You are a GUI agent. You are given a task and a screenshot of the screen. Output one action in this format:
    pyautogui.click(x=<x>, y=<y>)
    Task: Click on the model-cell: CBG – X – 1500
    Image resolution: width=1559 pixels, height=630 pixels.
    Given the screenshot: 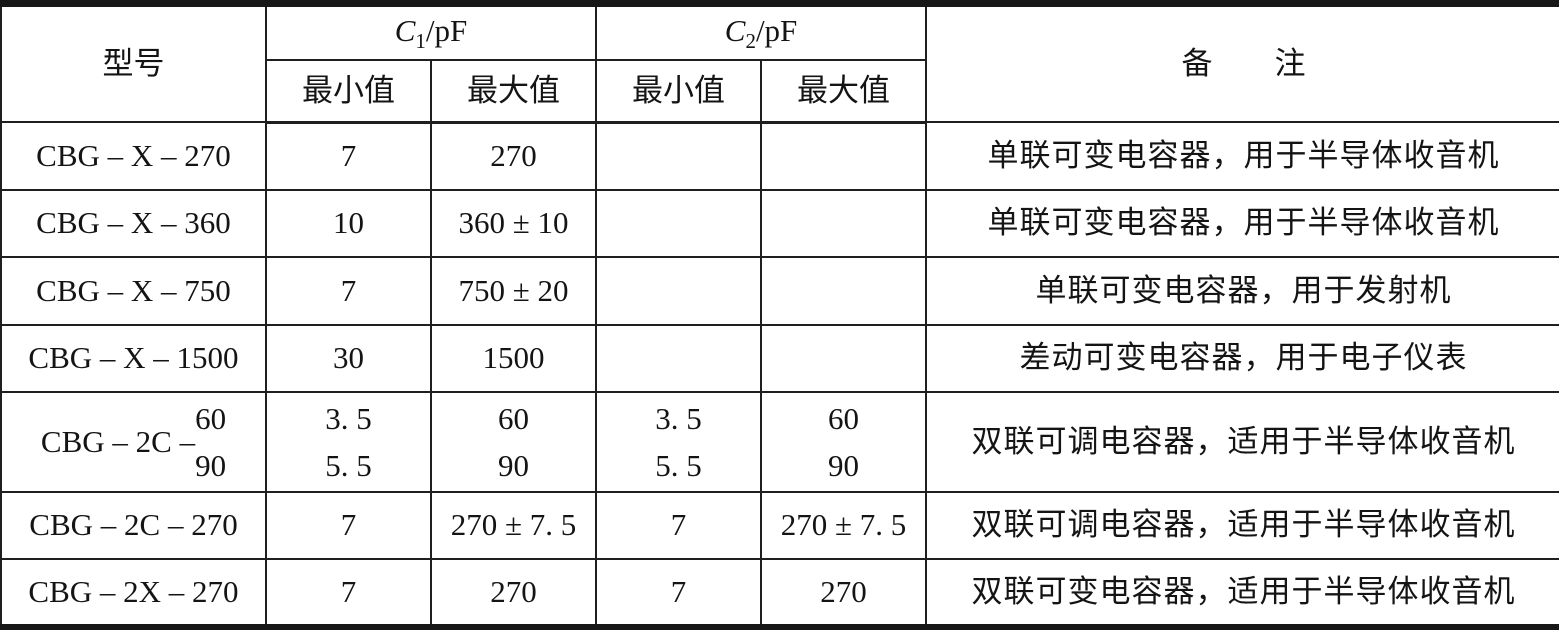 What is the action you would take?
    pyautogui.click(x=133, y=358)
    